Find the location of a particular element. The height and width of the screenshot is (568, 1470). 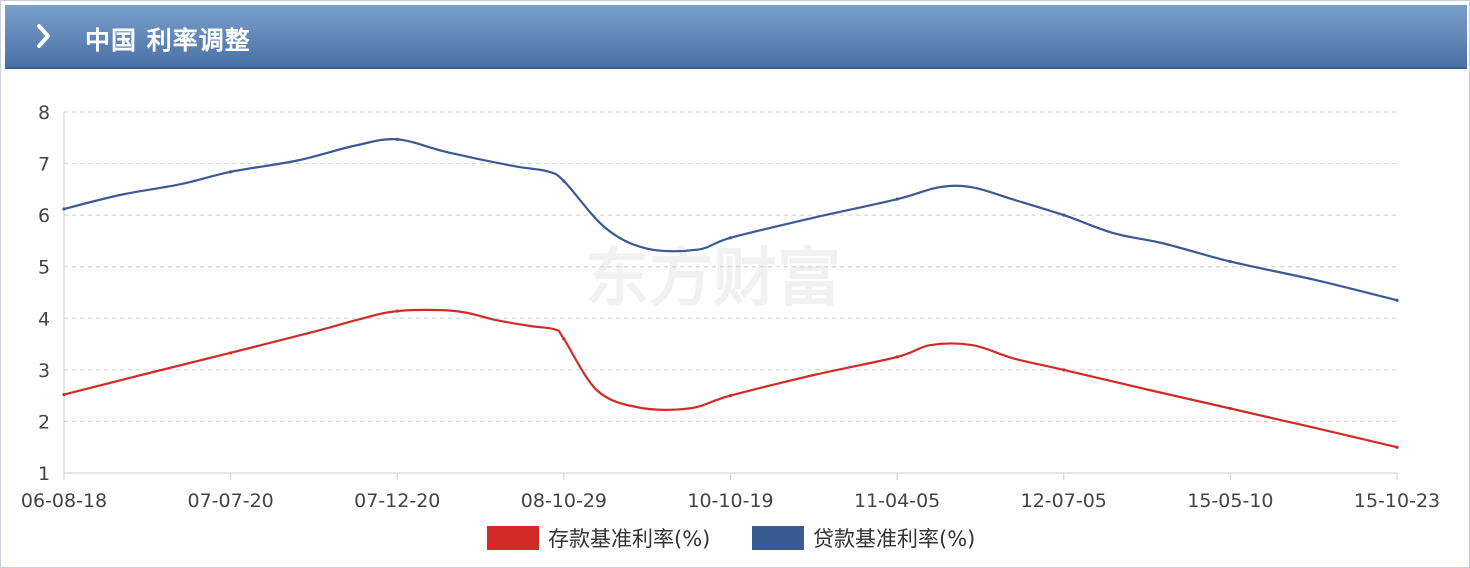

x-tick-label: 15-10-23 is located at coordinates (1397, 501).